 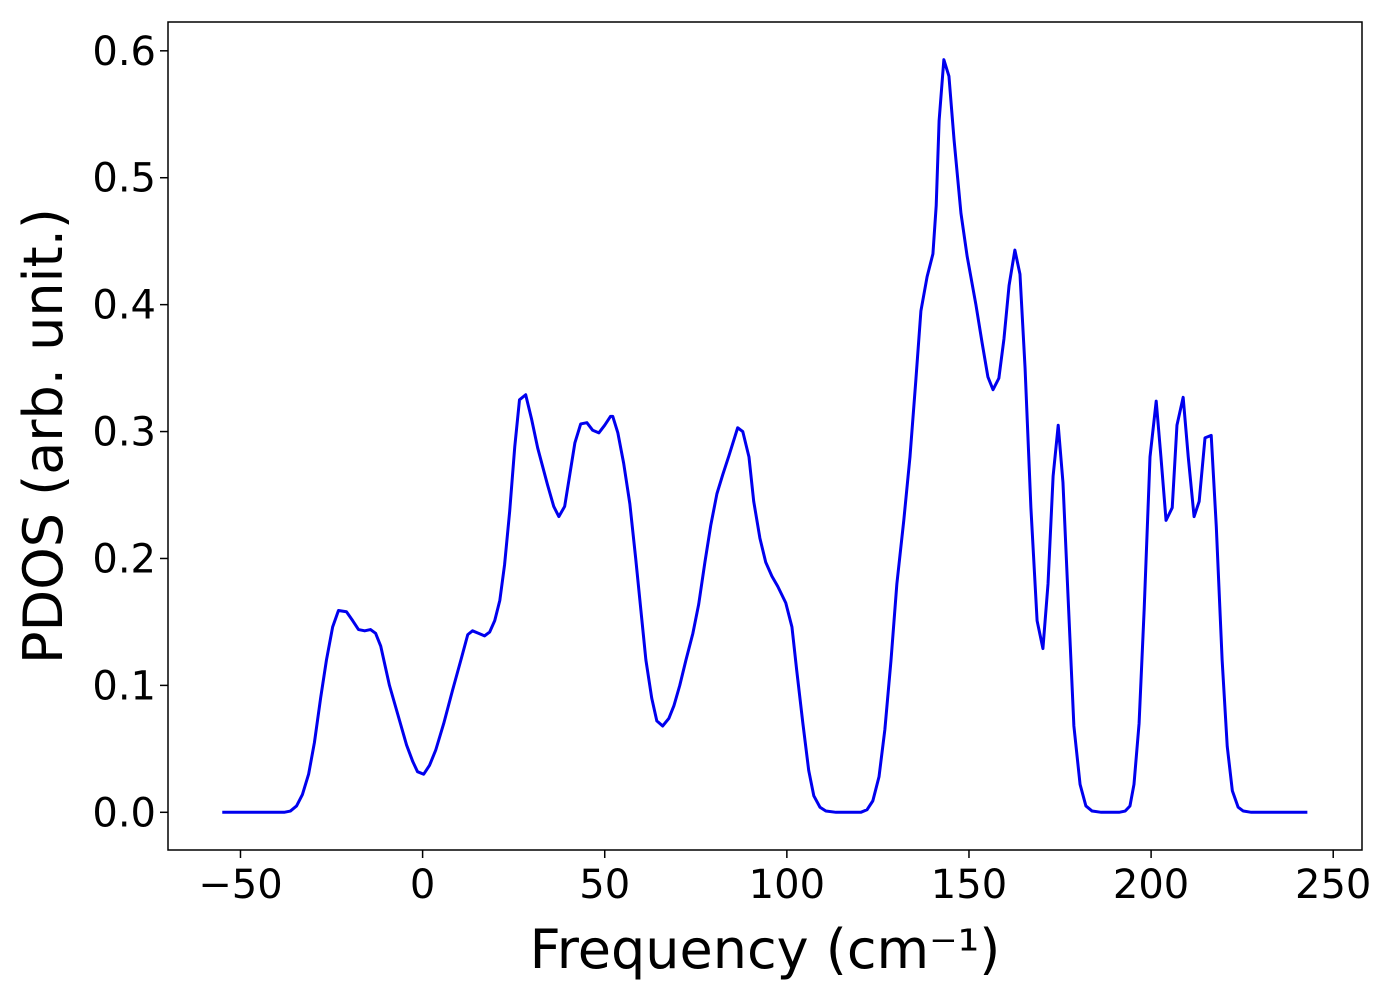 What do you see at coordinates (124, 52) in the screenshot?
I see `y-tick-label: 0.6` at bounding box center [124, 52].